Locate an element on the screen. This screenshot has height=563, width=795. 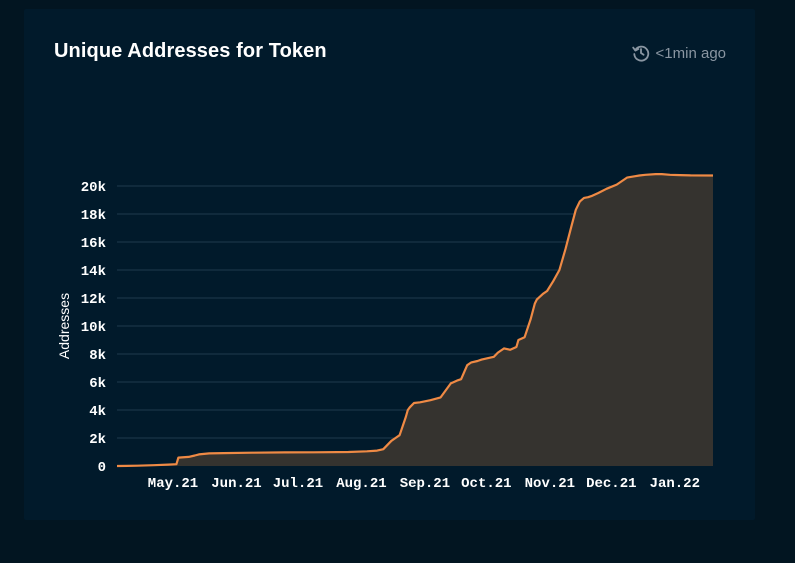
x-tick-label: Sep.21 is located at coordinates (425, 484).